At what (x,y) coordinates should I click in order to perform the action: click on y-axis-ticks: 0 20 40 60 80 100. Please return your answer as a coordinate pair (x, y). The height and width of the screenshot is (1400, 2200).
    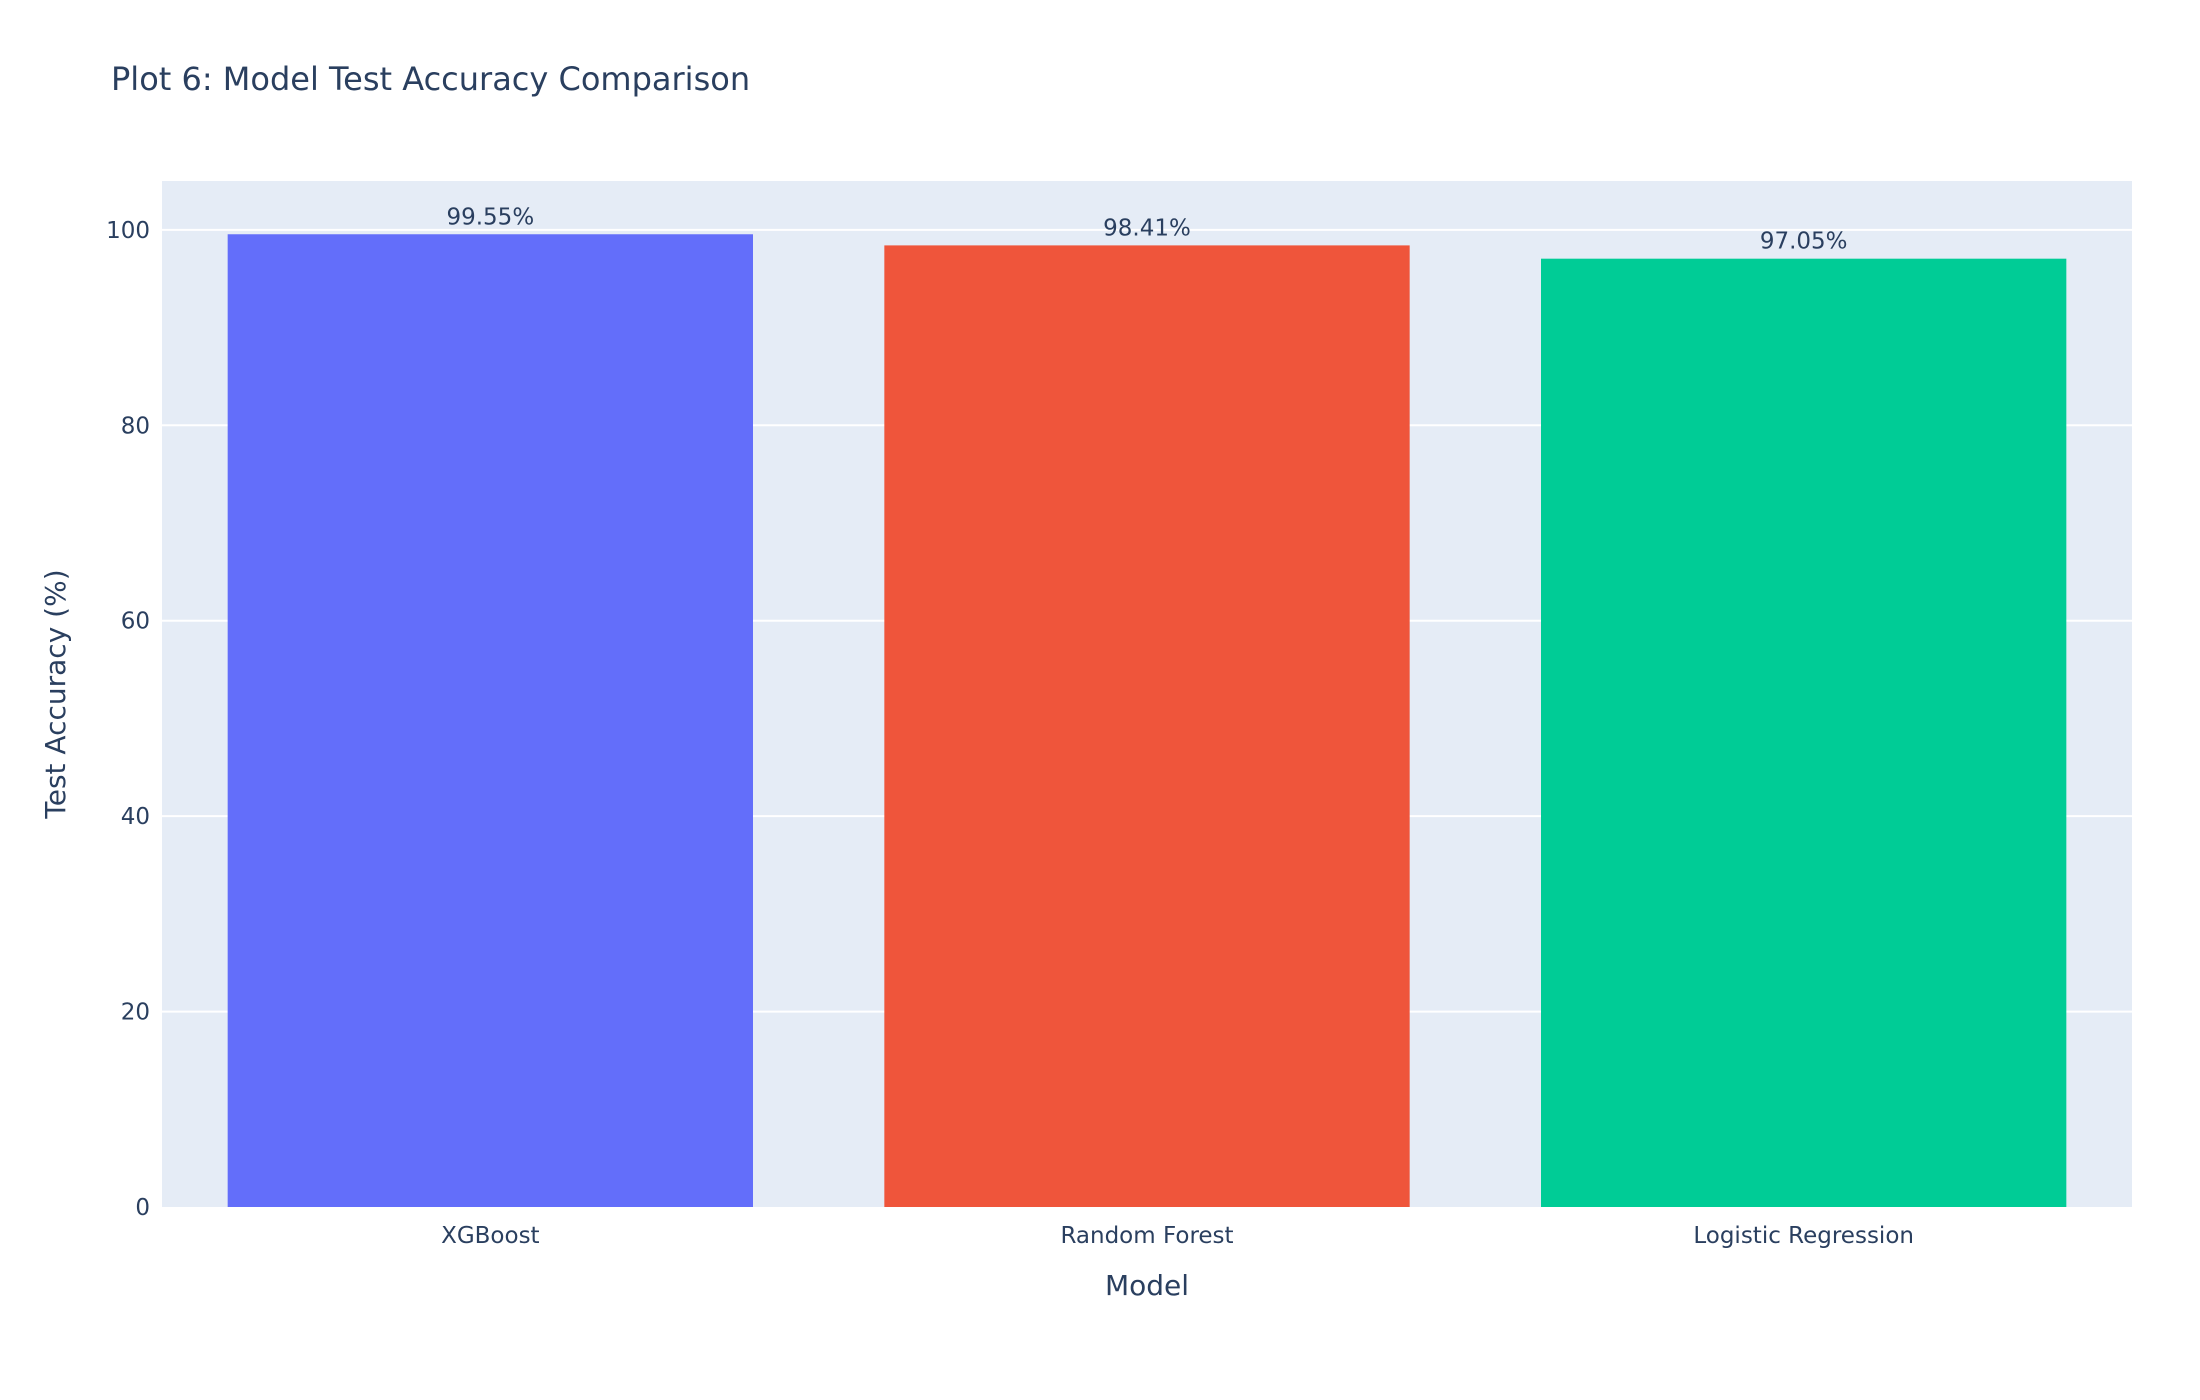
    Looking at the image, I should click on (128, 719).